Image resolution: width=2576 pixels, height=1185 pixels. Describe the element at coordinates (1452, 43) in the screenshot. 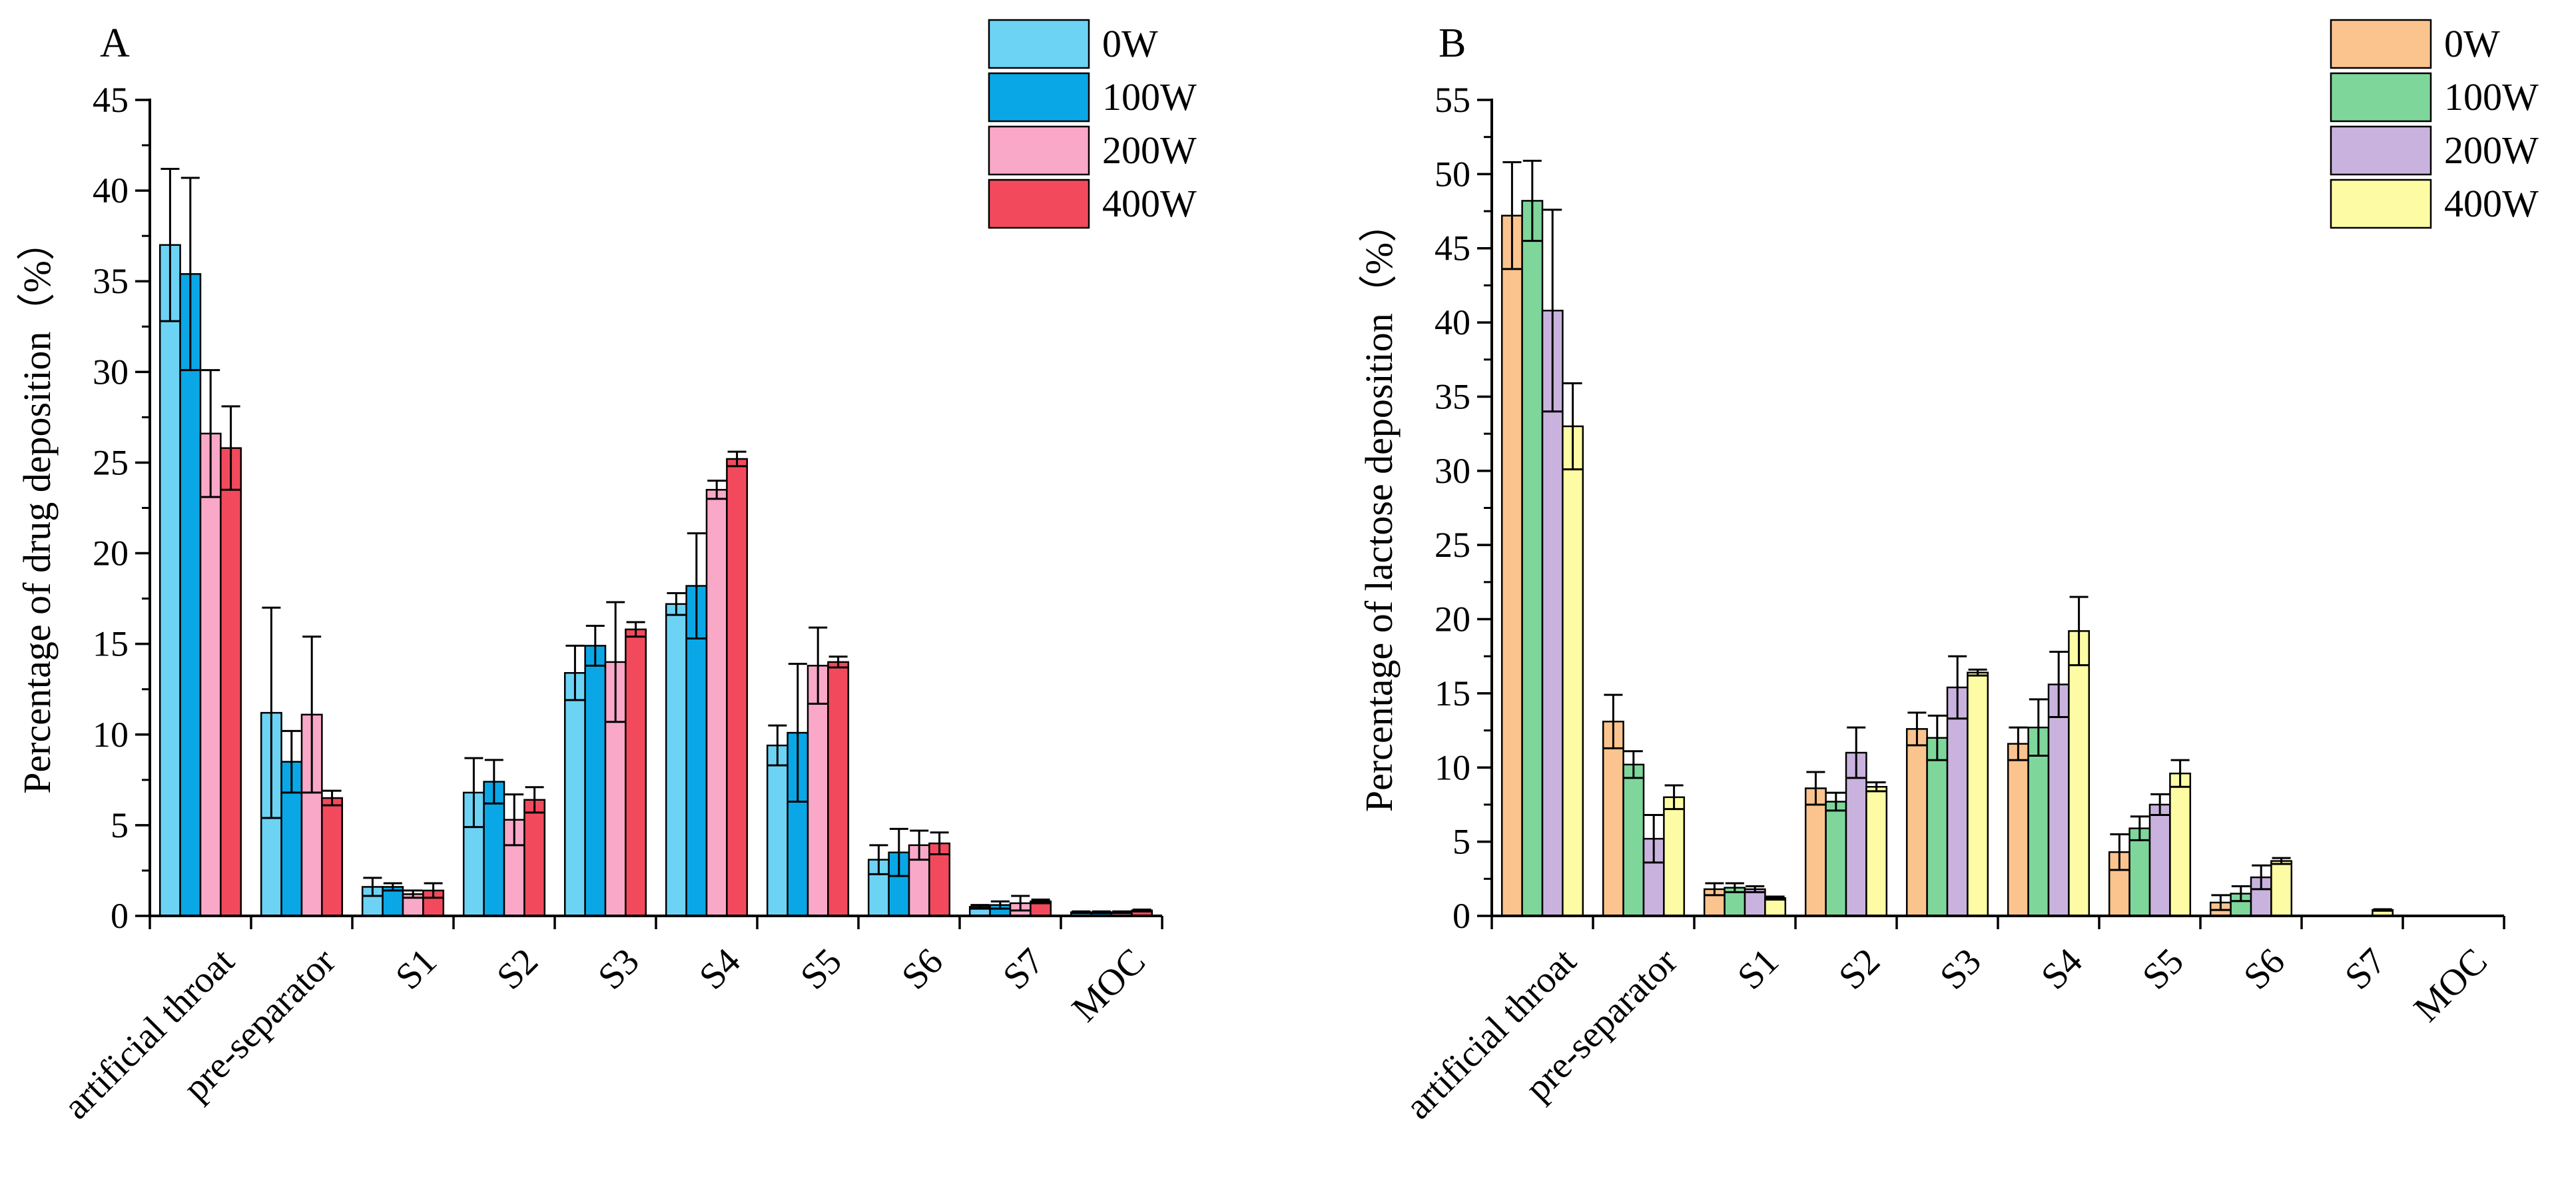

I see `panel-label: B` at that location.